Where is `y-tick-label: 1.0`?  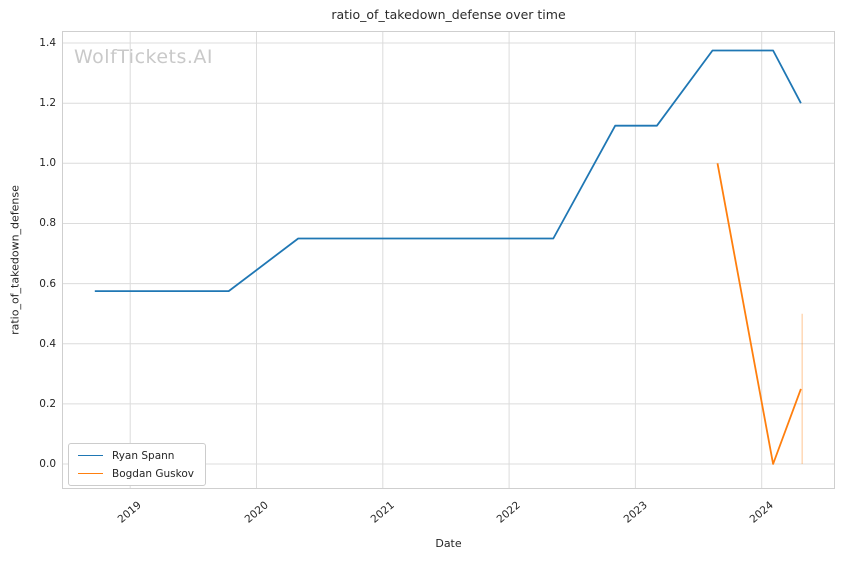 y-tick-label: 1.0 is located at coordinates (47, 163).